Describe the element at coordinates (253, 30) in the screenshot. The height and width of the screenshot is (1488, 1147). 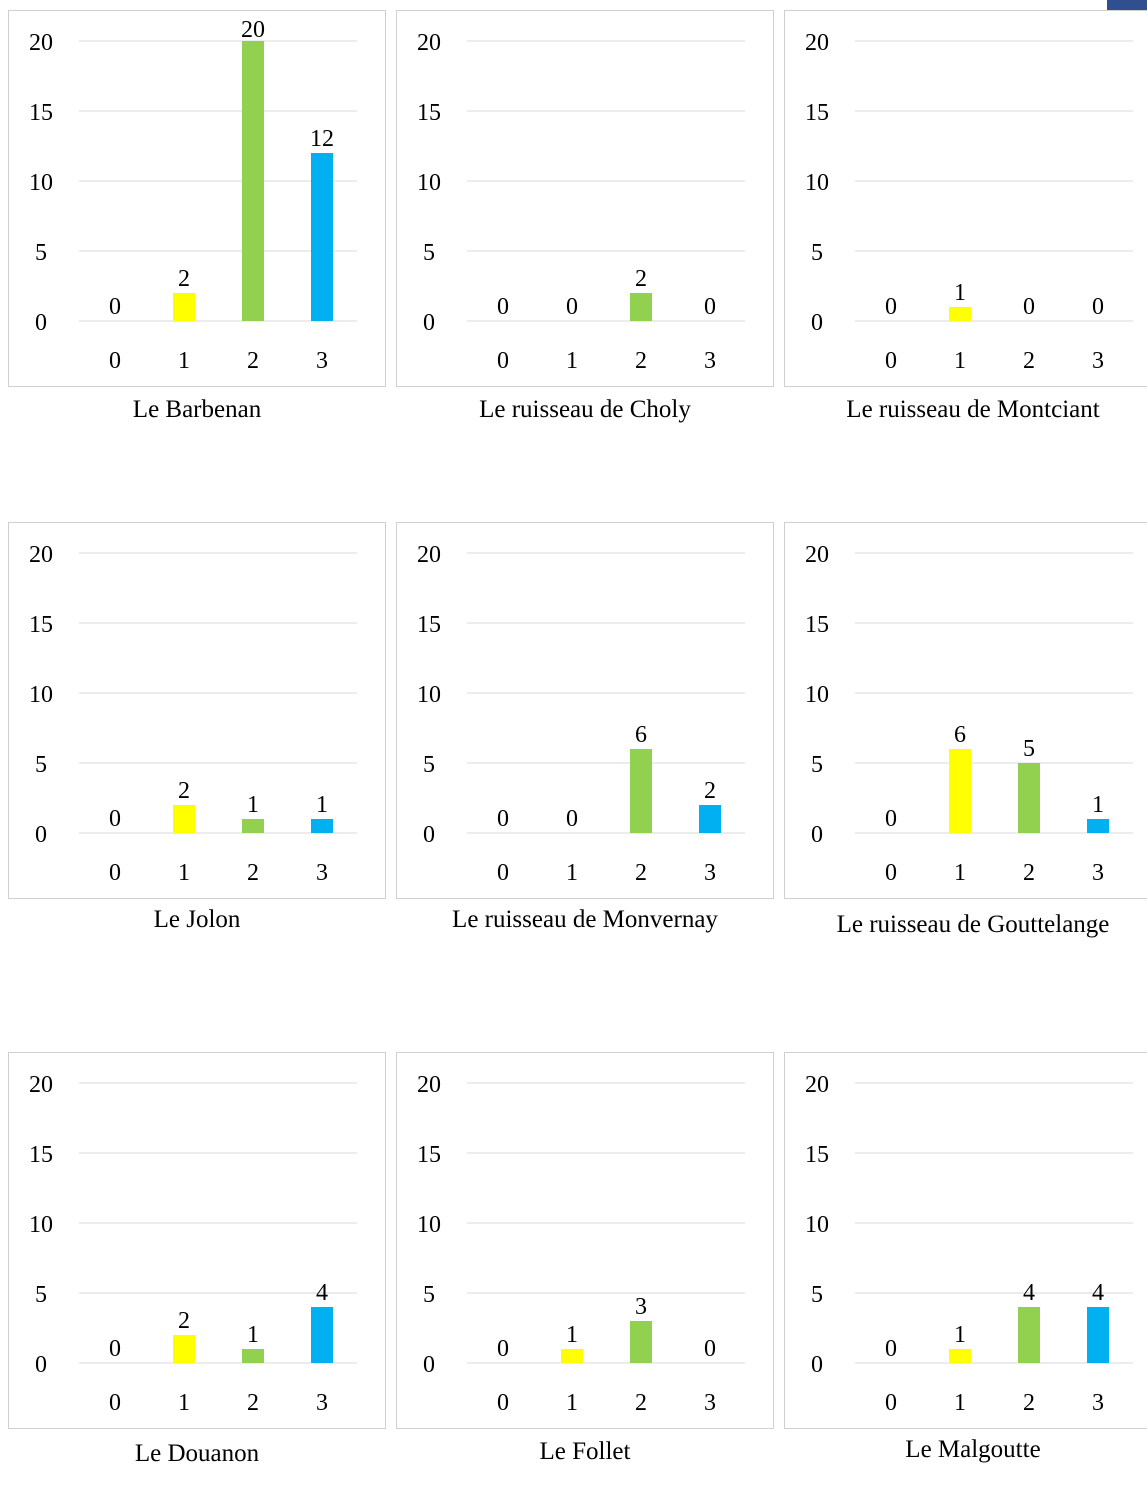
I see `data-label: 20` at that location.